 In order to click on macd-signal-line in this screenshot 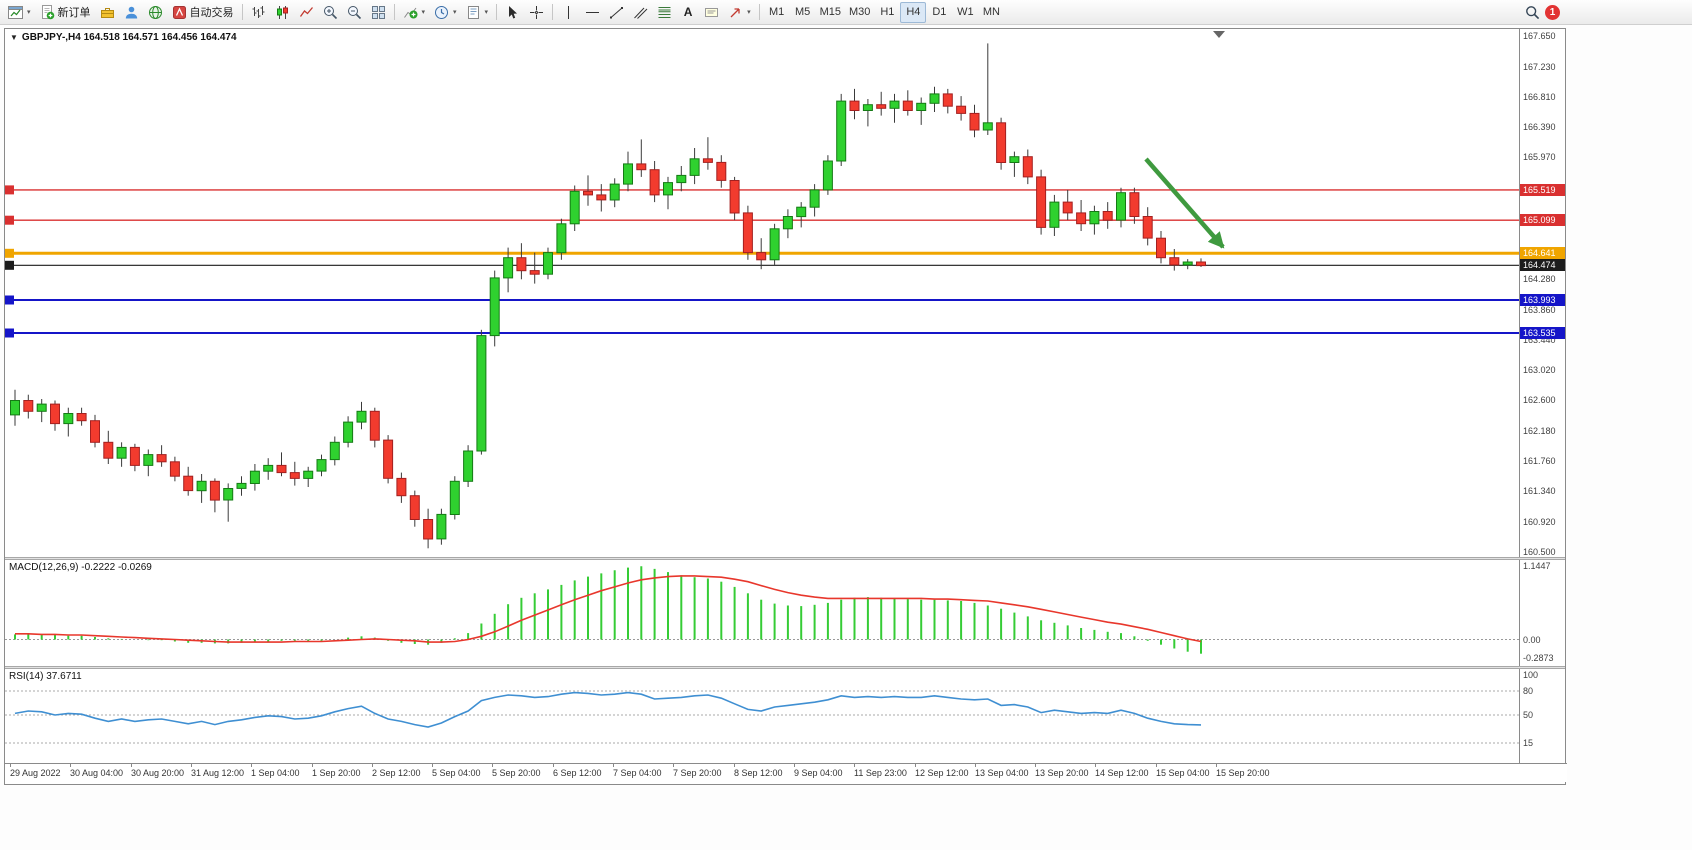, I will do `click(608, 609)`.